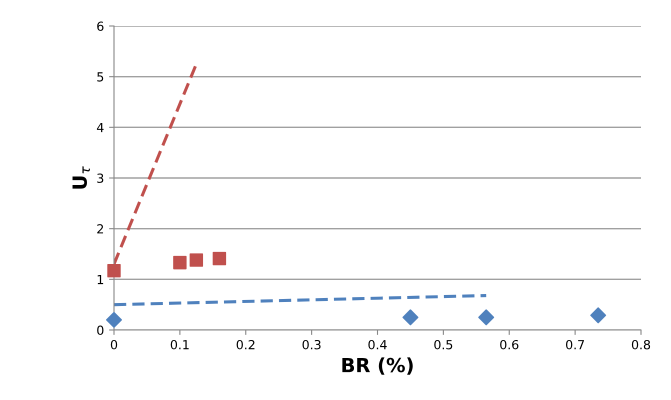 The image size is (671, 400). I want to click on y-tick-label: 1, so click(101, 279).